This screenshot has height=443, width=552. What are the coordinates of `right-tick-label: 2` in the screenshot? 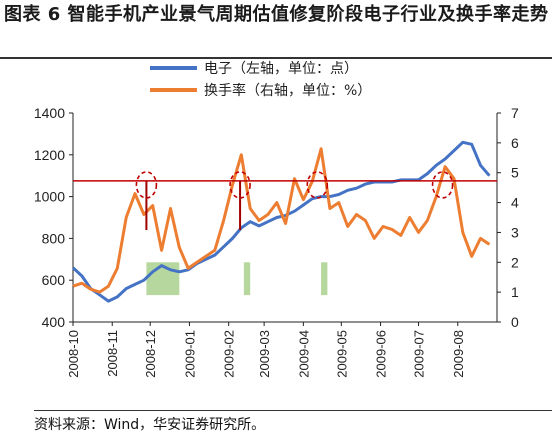 It's located at (515, 262).